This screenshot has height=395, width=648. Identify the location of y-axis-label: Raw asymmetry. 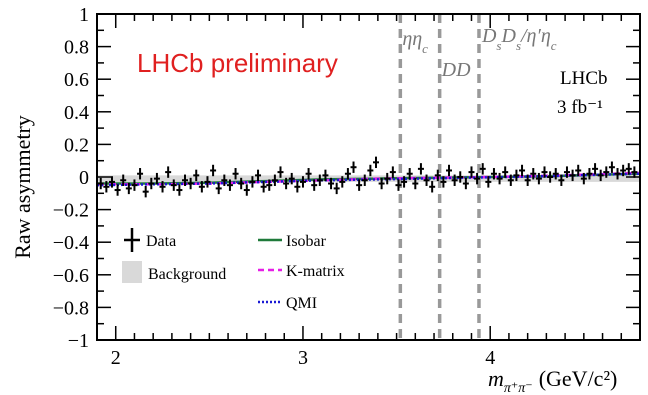
(22, 187).